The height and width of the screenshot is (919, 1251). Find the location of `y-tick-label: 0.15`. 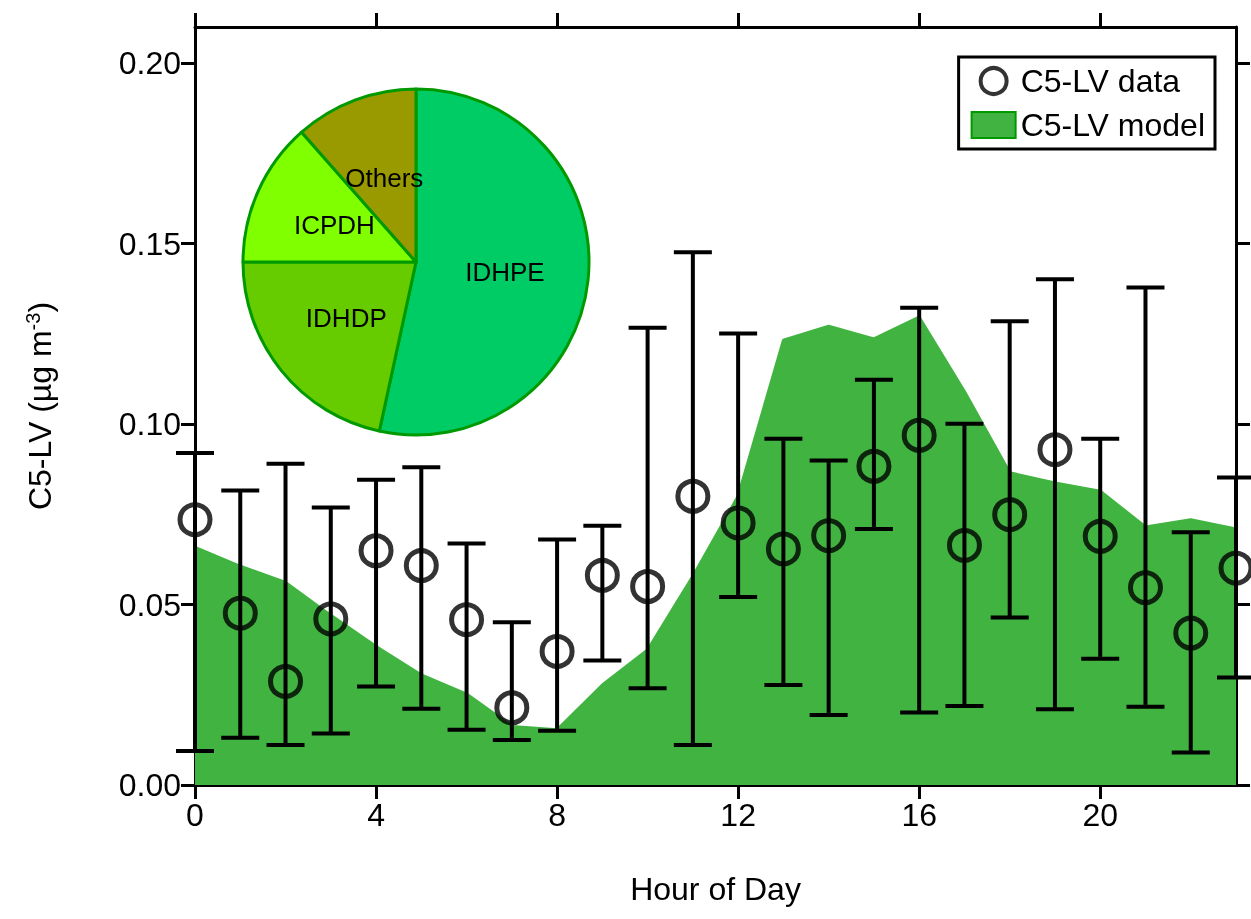

y-tick-label: 0.15 is located at coordinates (149, 243).